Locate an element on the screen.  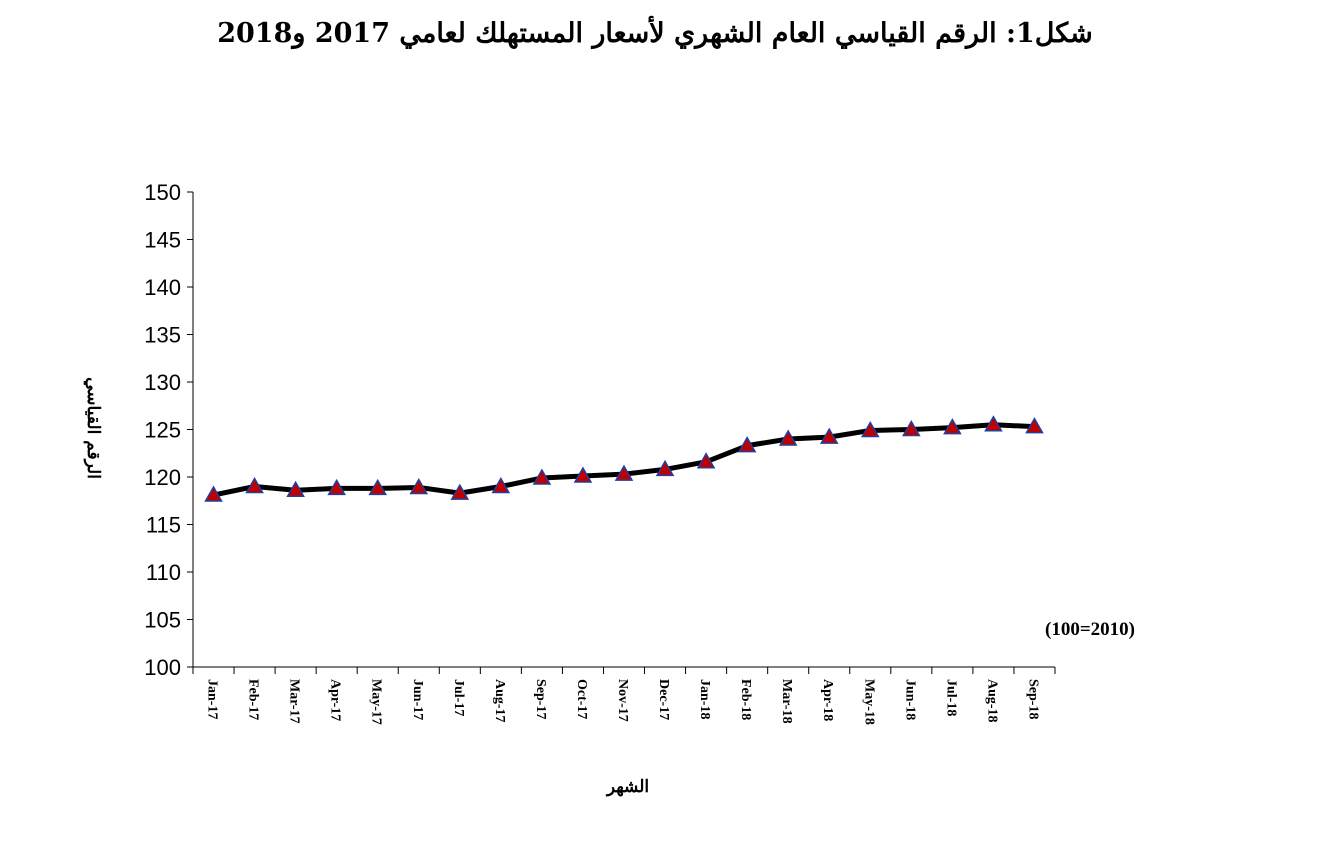
y-tick-label: 145 is located at coordinates (162, 240).